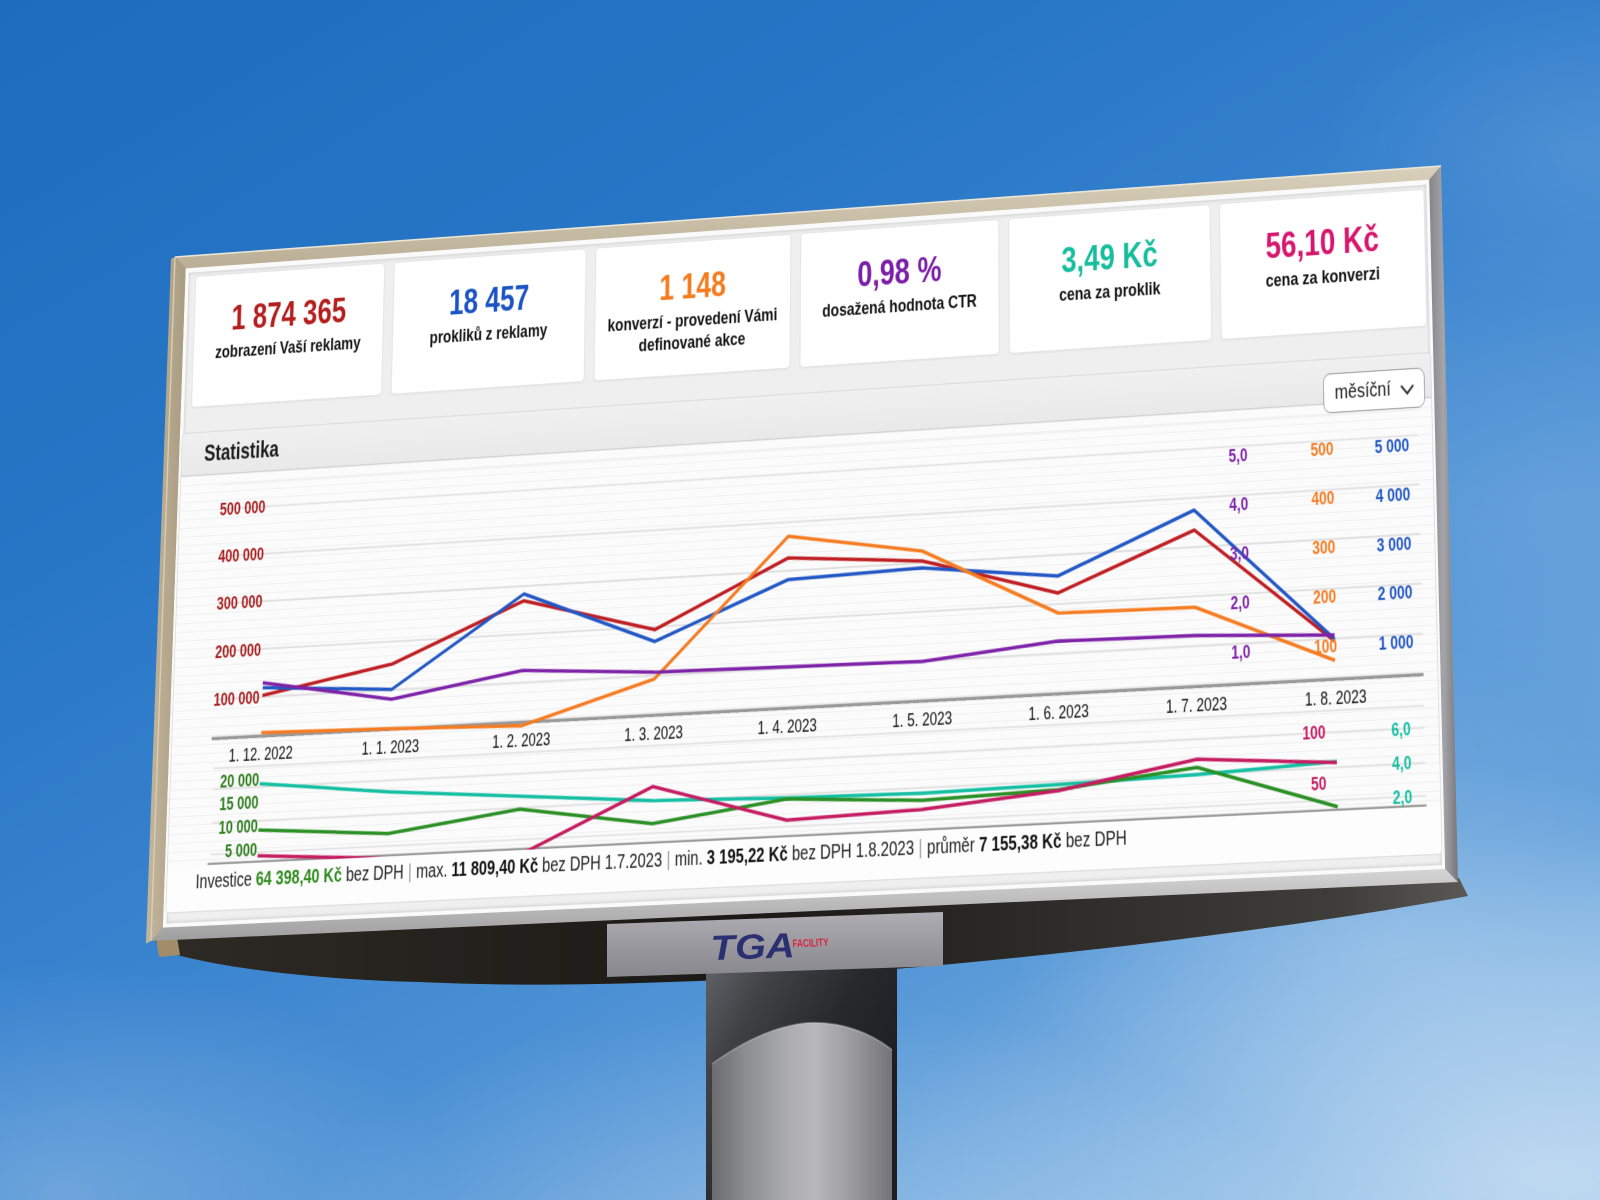 The height and width of the screenshot is (1200, 1600). What do you see at coordinates (810, 943) in the screenshot?
I see `svg-text: FACILITY` at bounding box center [810, 943].